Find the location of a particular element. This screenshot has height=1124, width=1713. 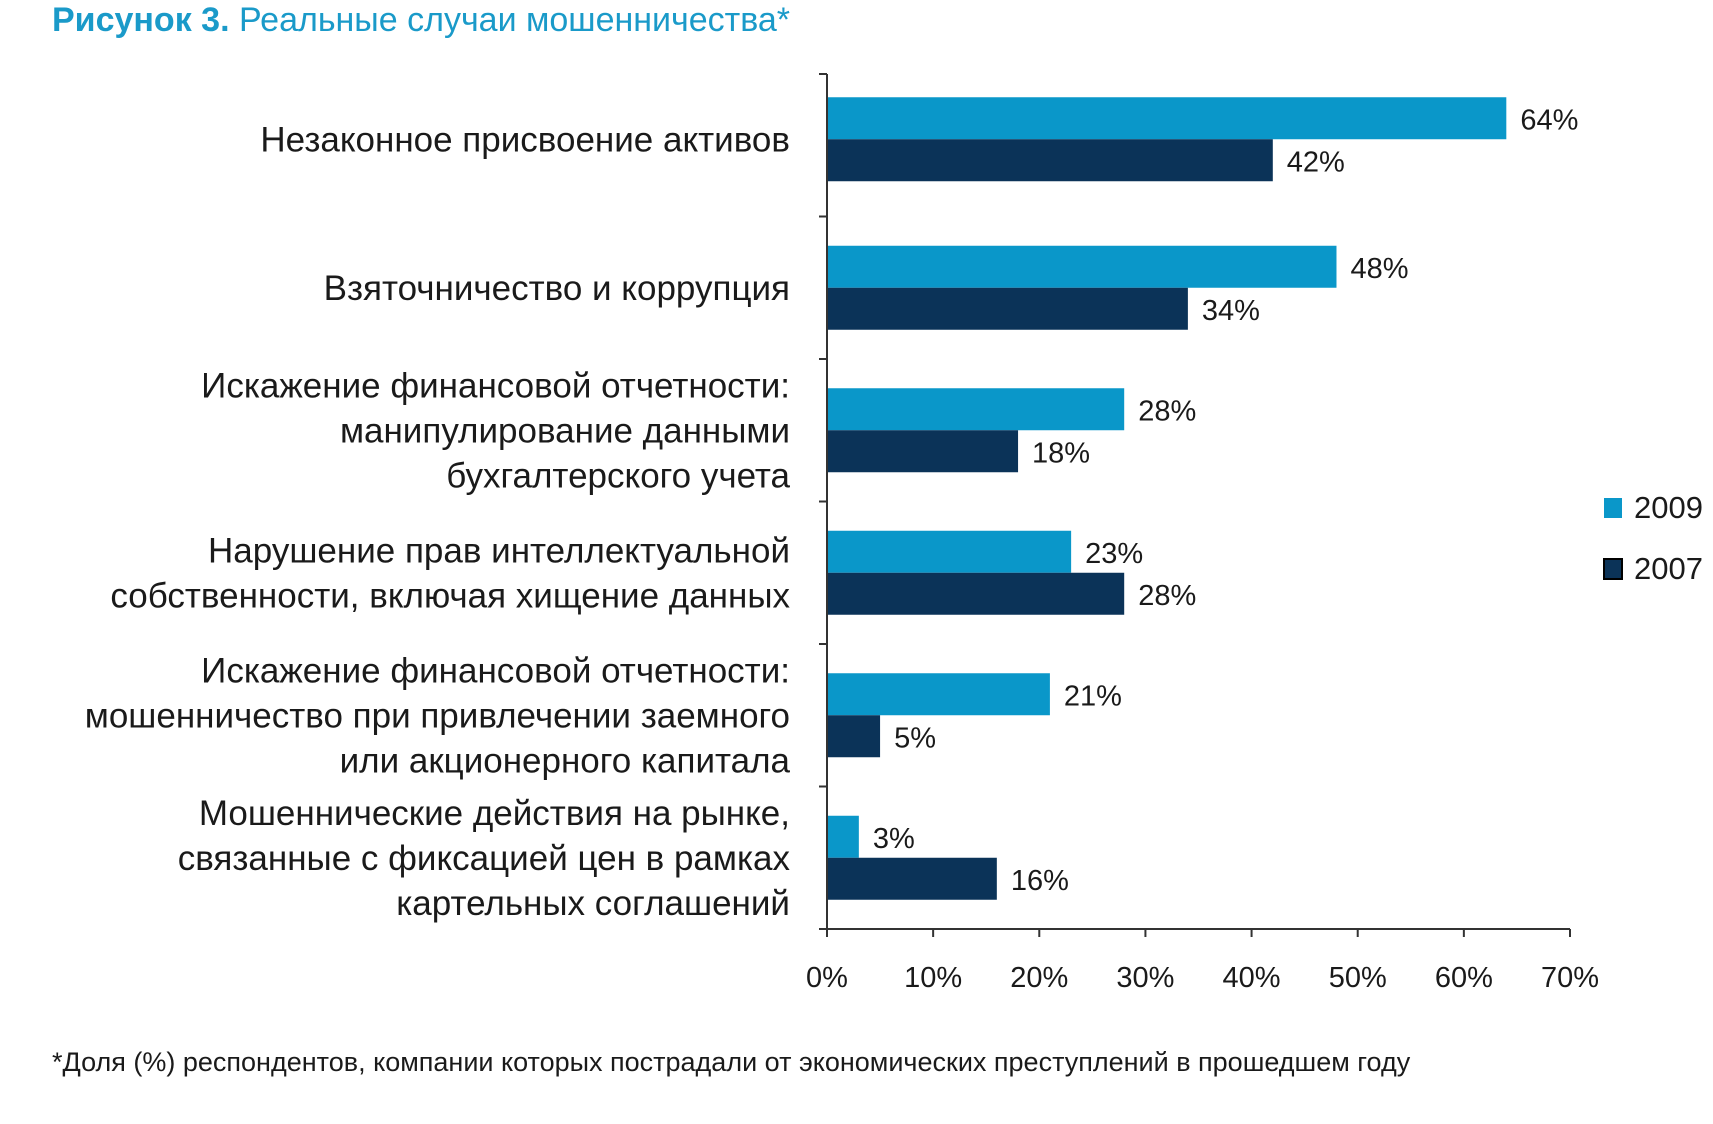

chart-title-rest: Реальные случаи мошенничества* is located at coordinates (510, 20).